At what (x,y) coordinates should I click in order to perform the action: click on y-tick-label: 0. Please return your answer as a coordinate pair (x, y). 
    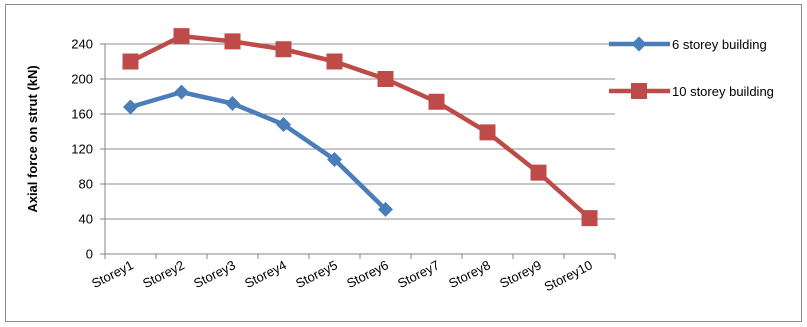
    Looking at the image, I should click on (89, 254).